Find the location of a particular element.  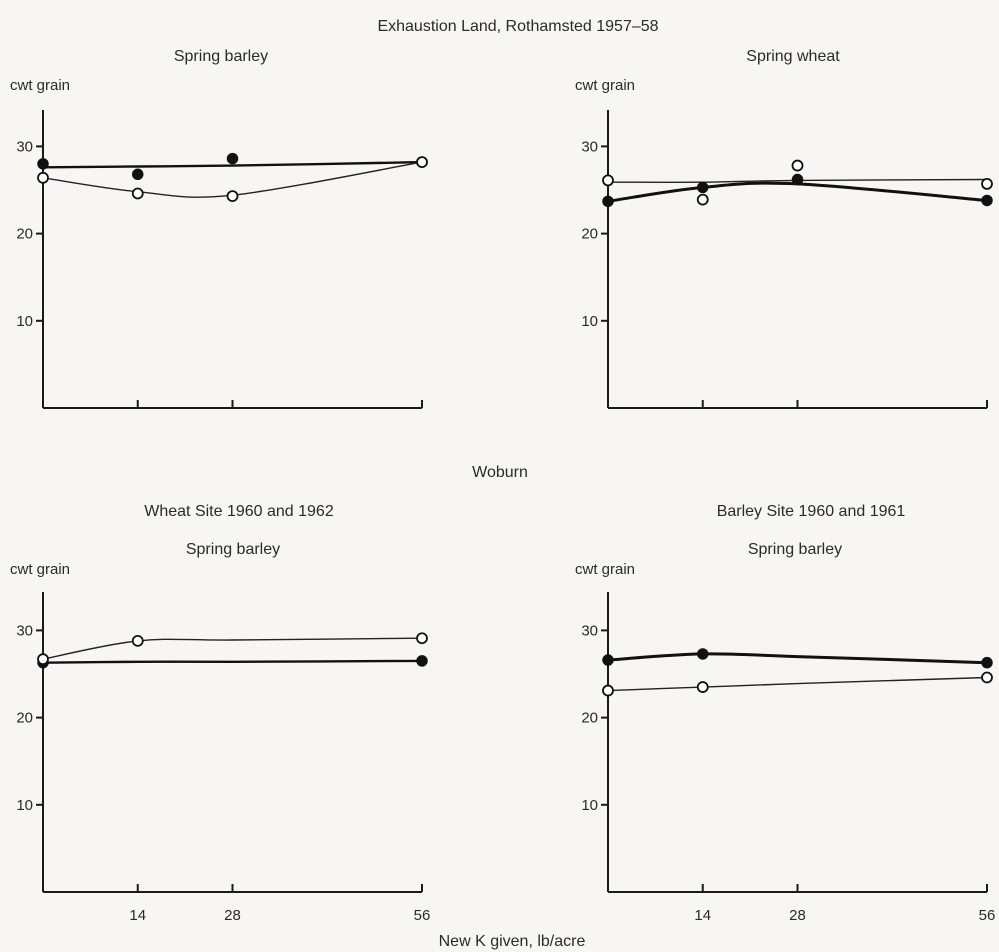

panel-title: Barley Site 1960 and 1961 is located at coordinates (811, 511).